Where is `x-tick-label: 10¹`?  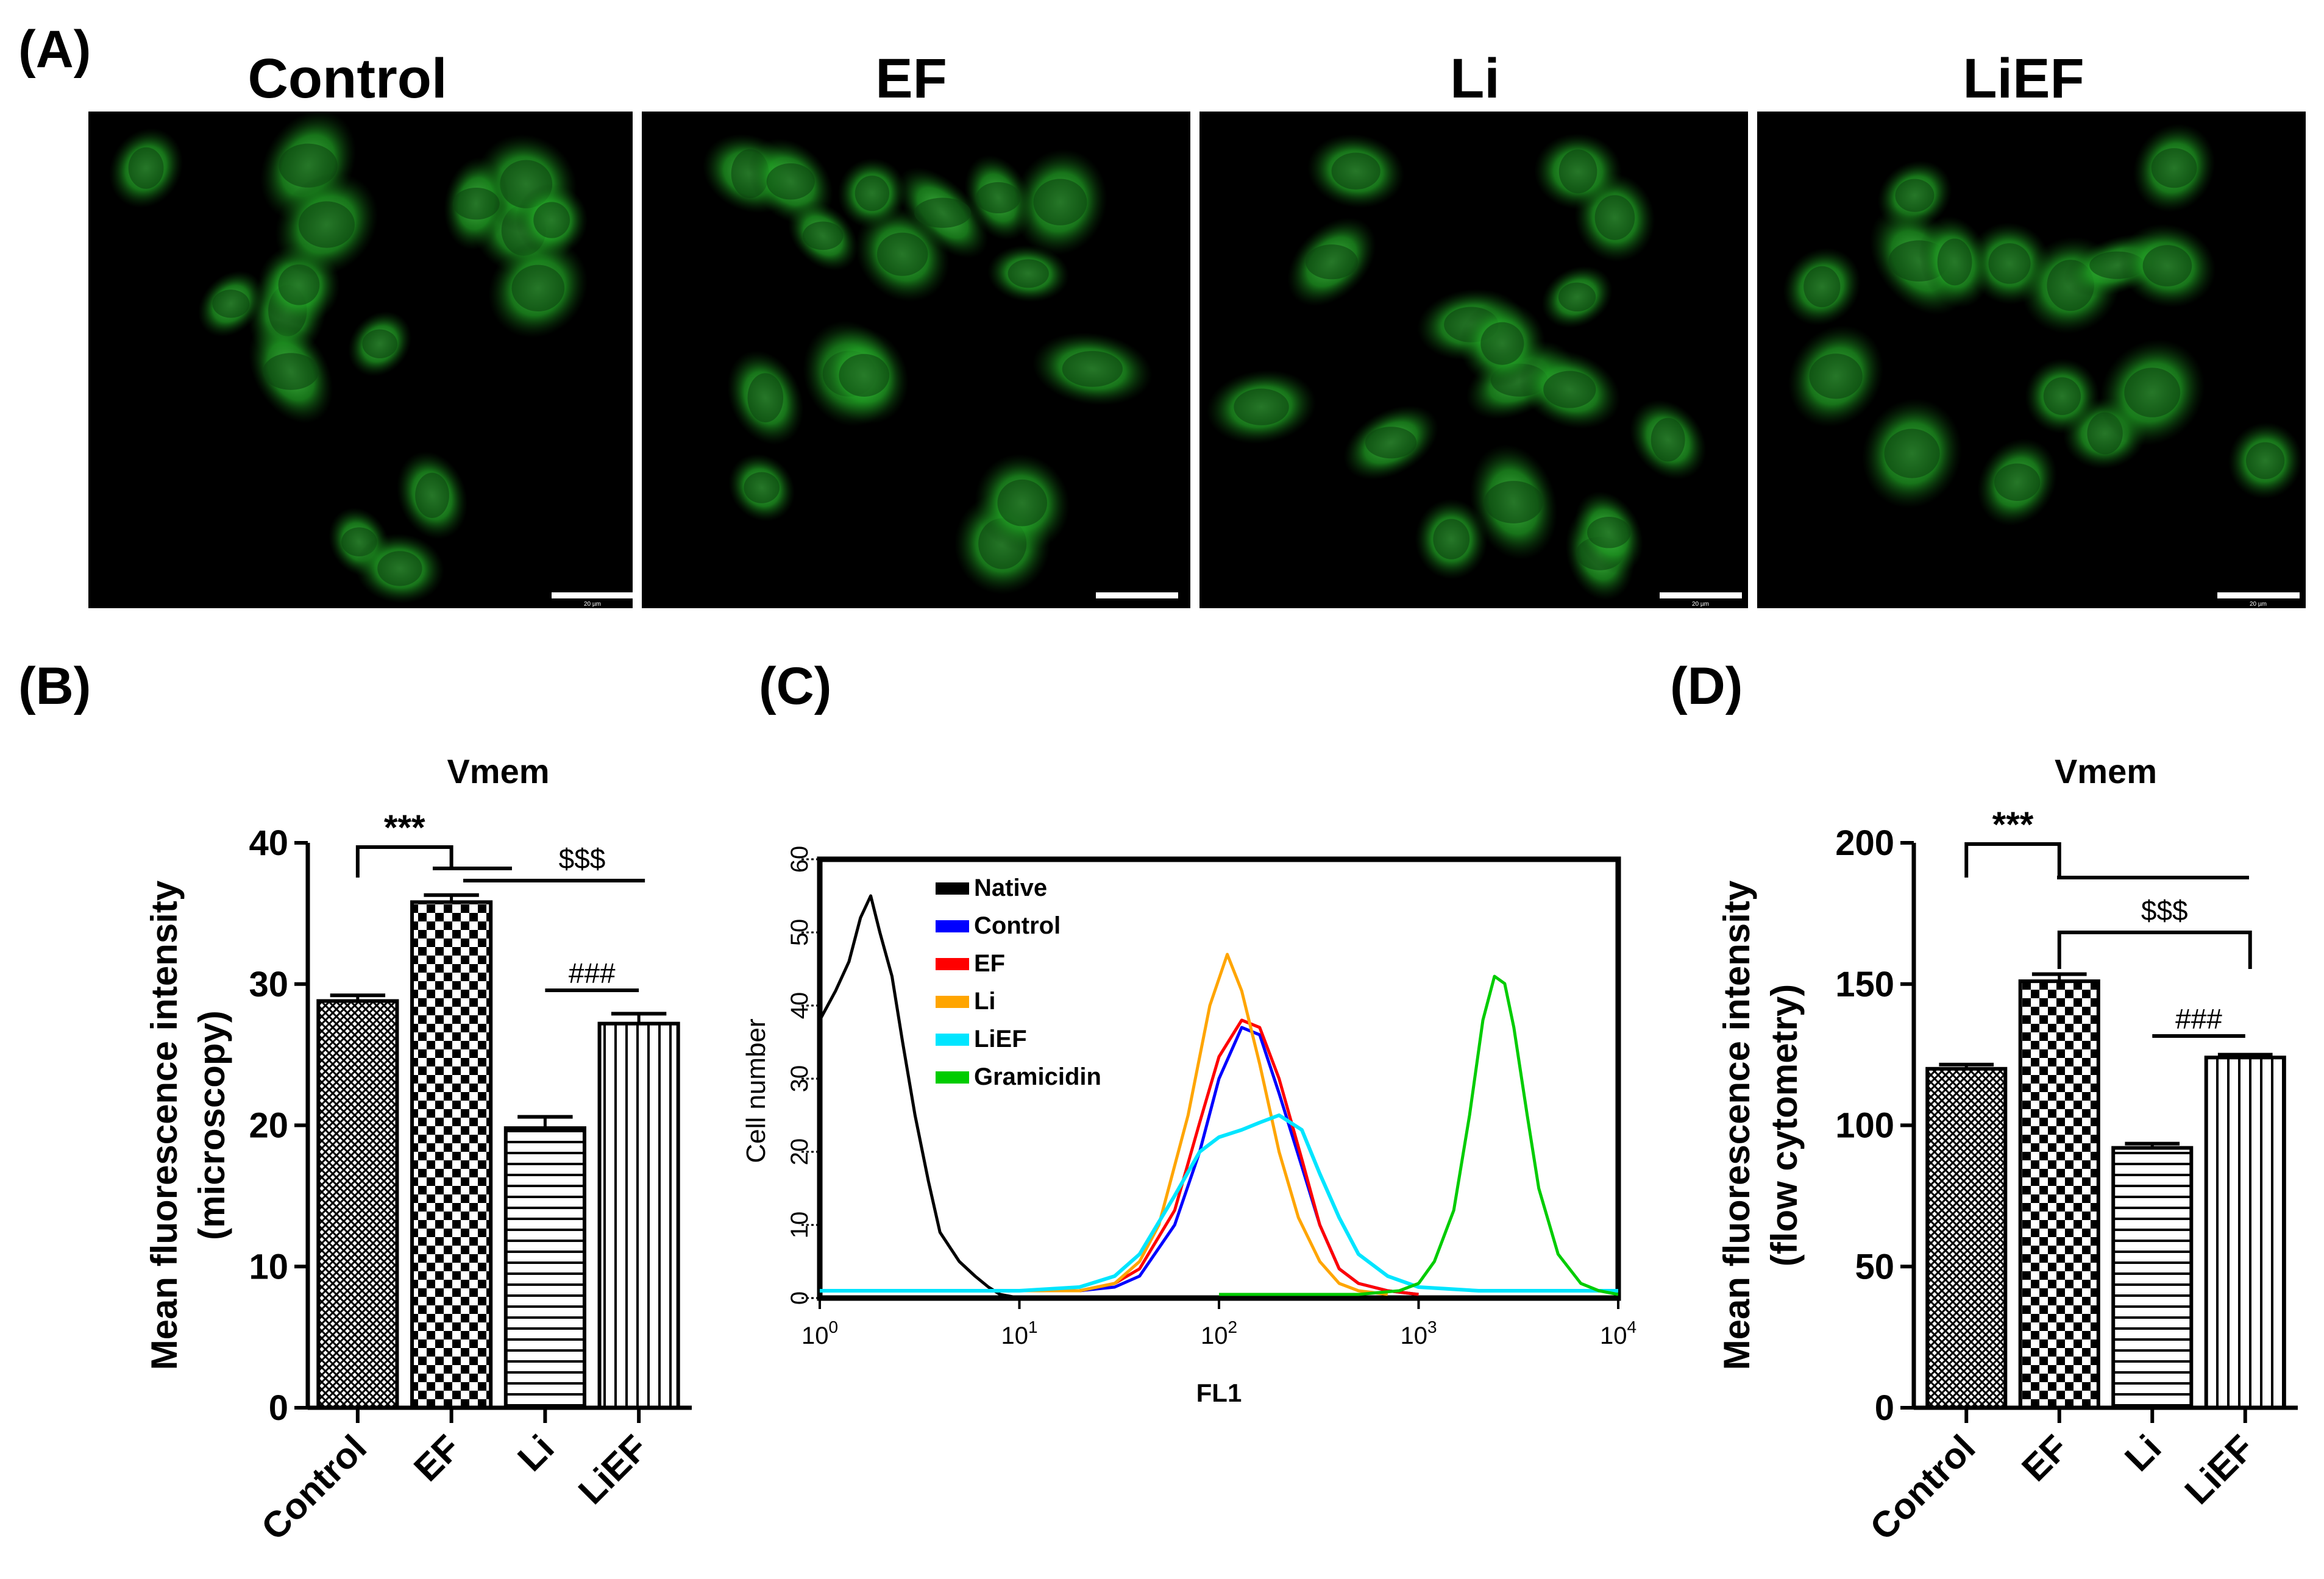
x-tick-label: 10¹ is located at coordinates (1019, 1333).